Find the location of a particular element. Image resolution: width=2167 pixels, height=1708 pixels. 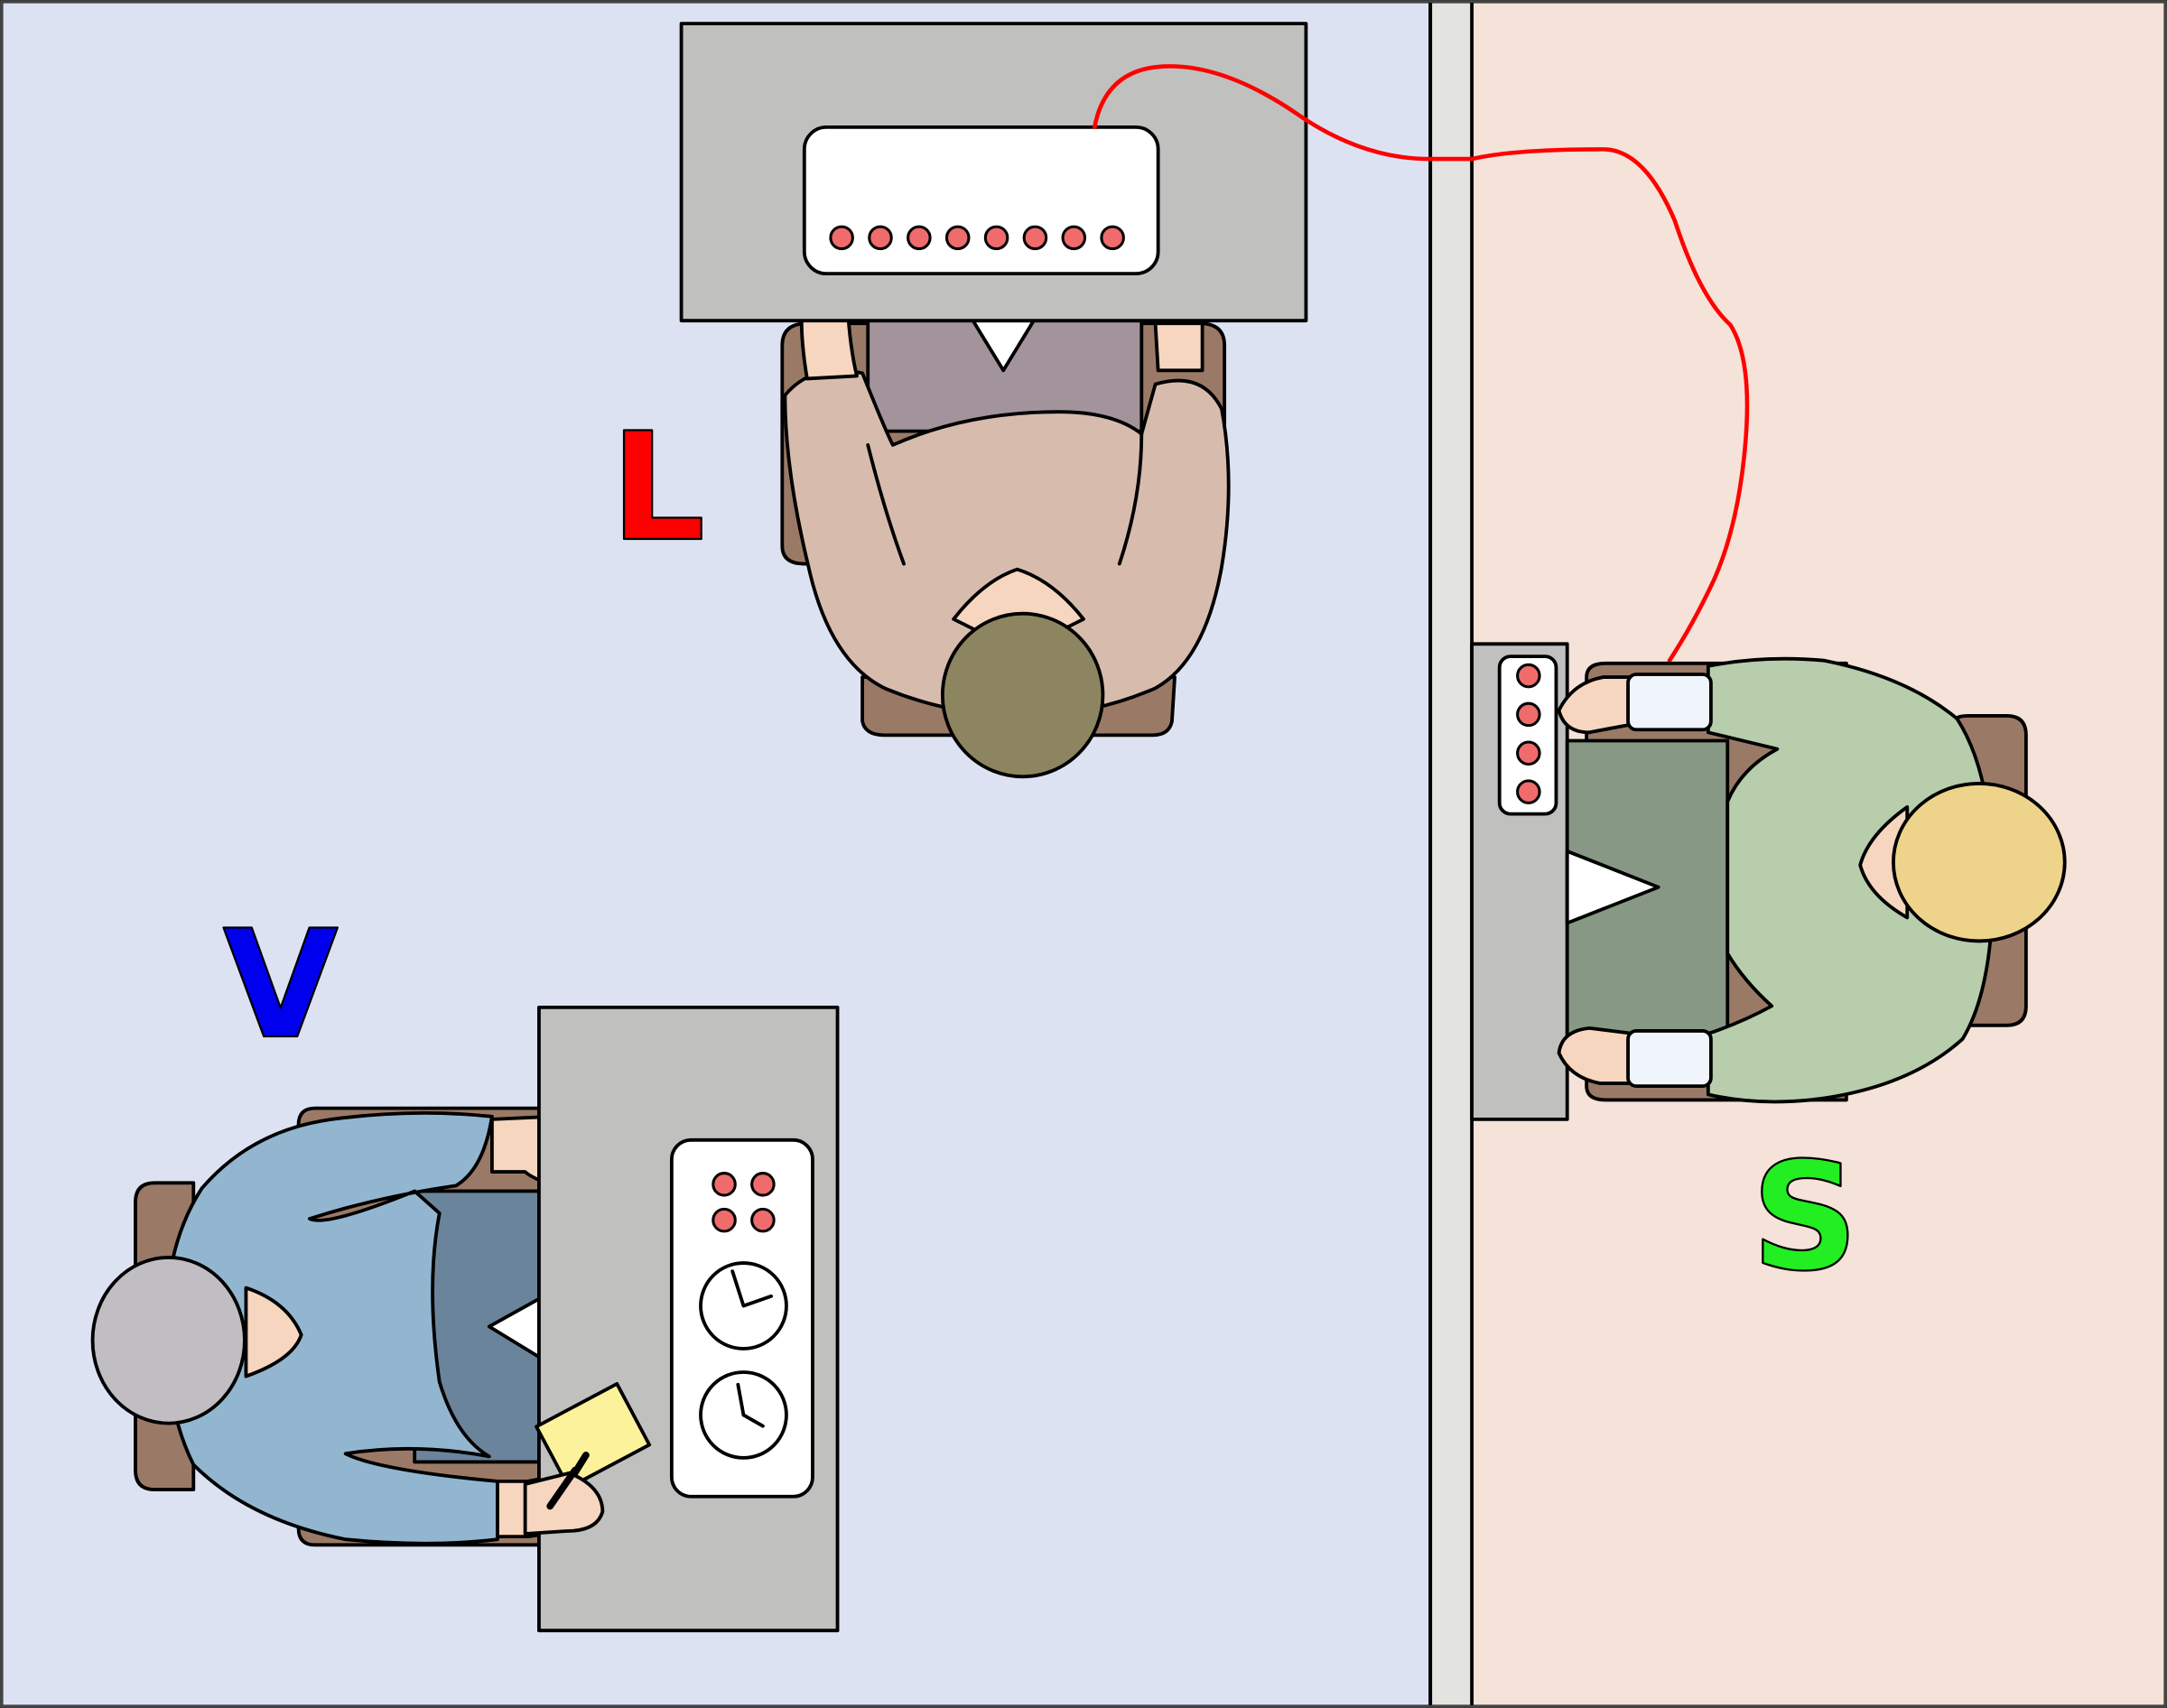

electric-wire is located at coordinates (1421, 364).